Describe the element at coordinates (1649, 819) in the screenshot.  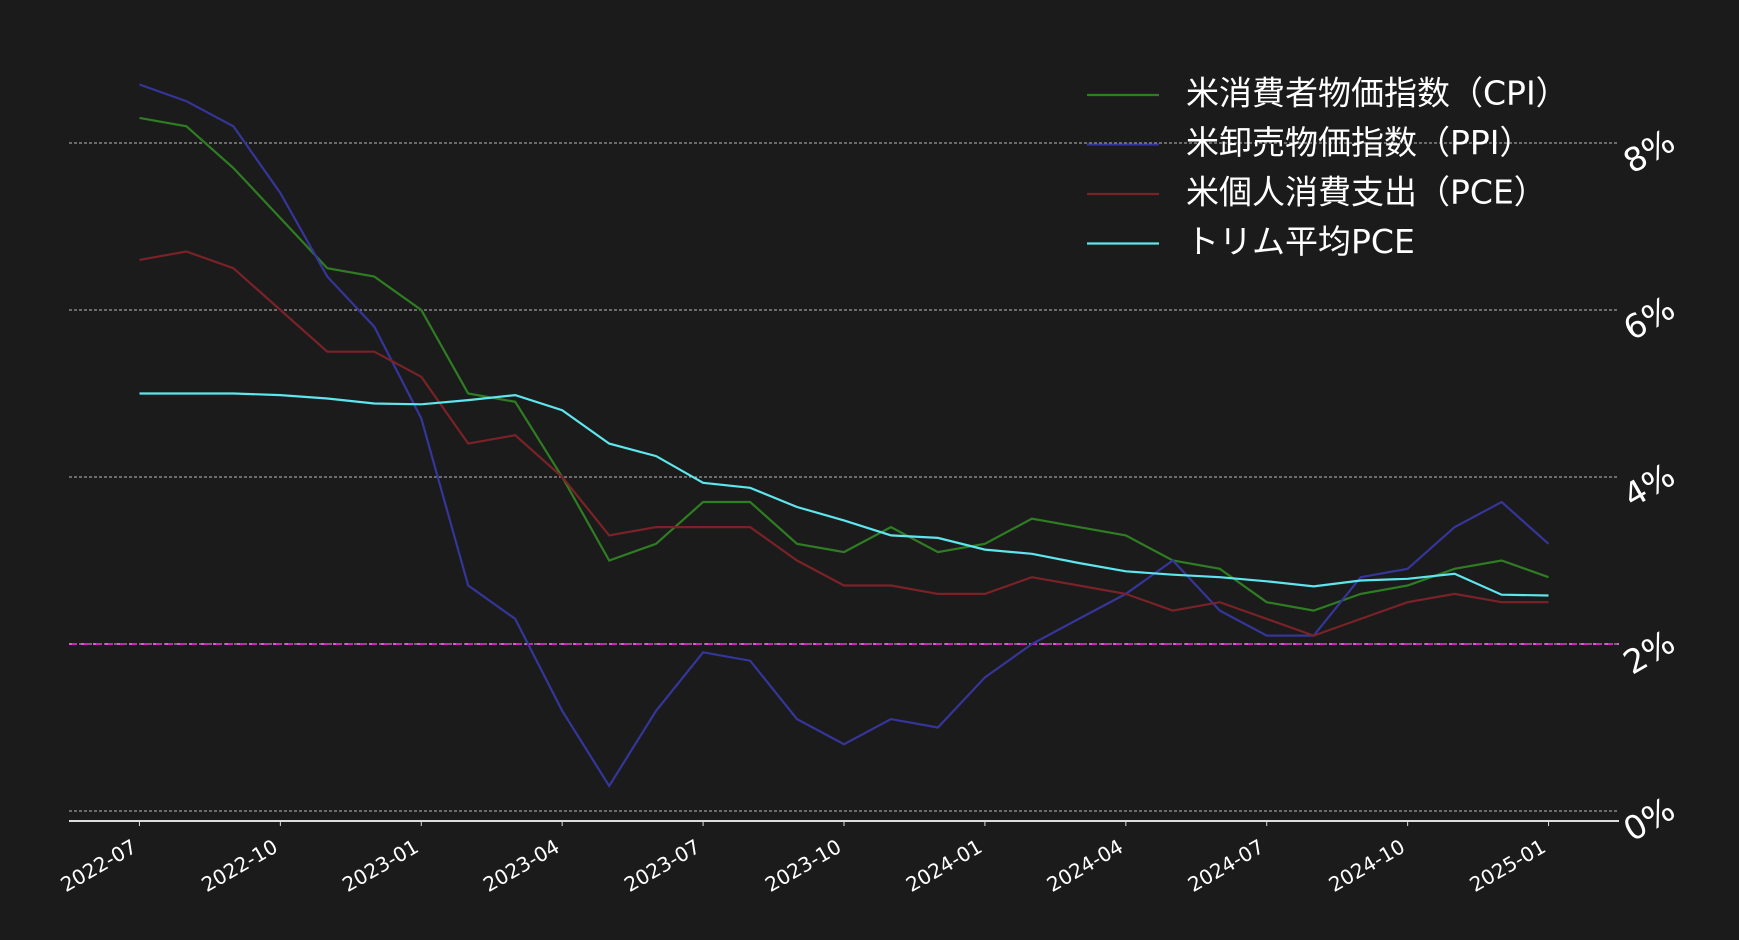
I see `y-tick-label: 0%` at that location.